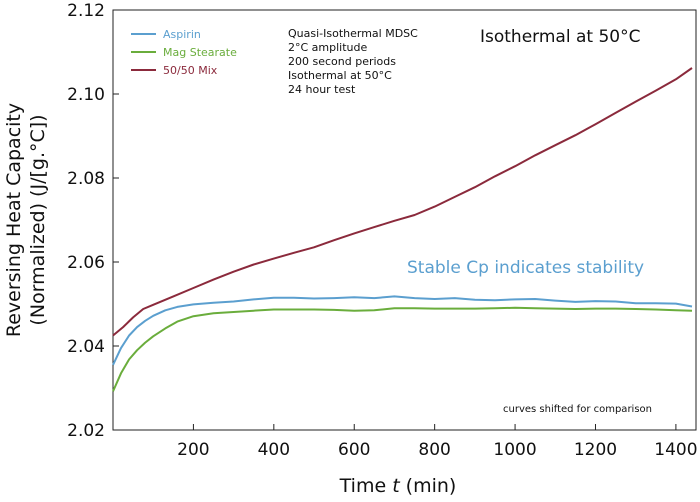 The image size is (700, 502). Describe the element at coordinates (434, 450) in the screenshot. I see `x-tick-label: 800` at that location.